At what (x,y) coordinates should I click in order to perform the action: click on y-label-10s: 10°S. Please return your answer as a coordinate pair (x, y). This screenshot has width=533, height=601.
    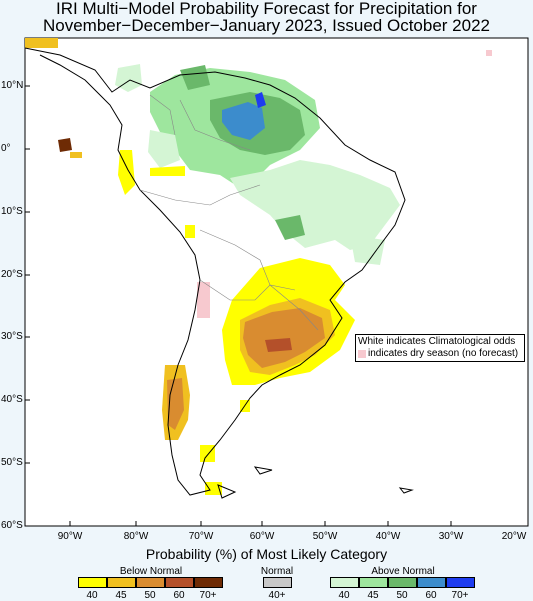
    Looking at the image, I should click on (12, 211).